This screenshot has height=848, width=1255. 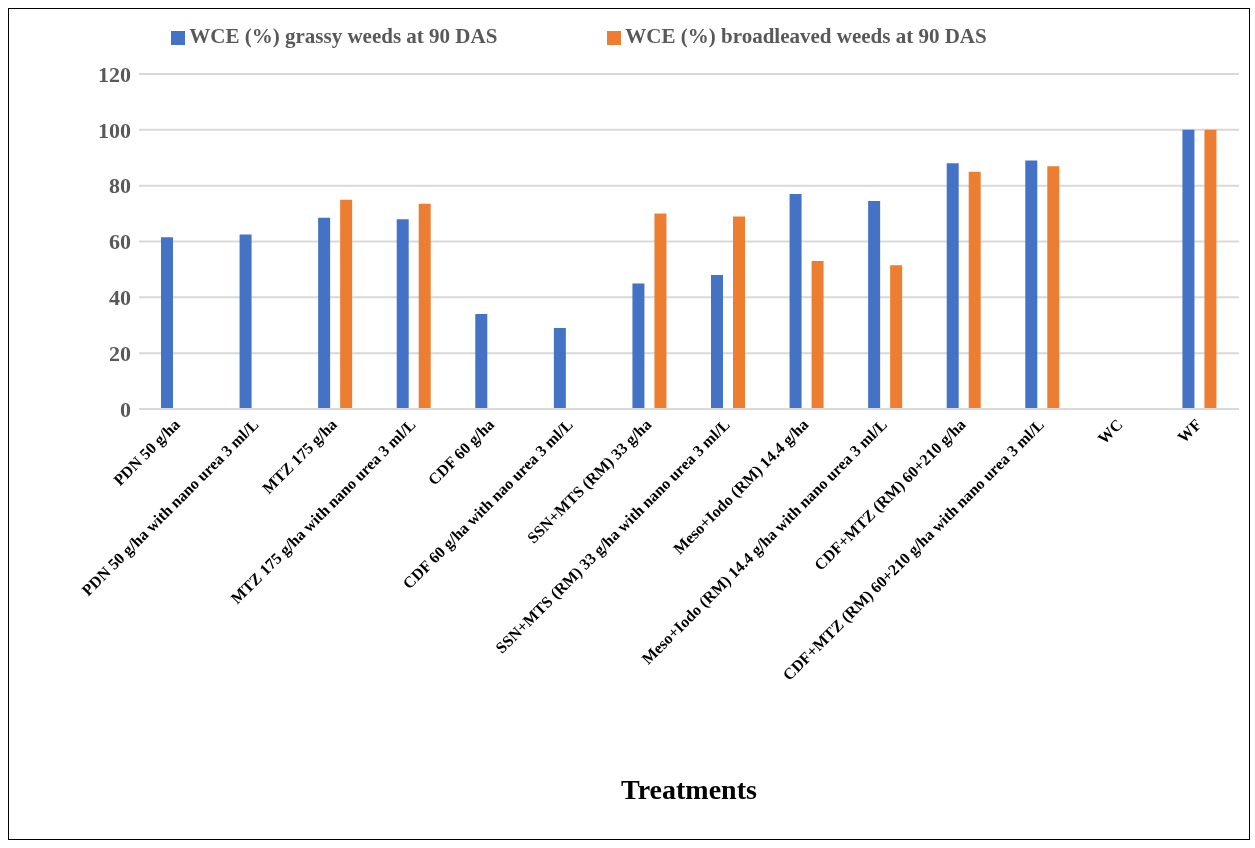 What do you see at coordinates (343, 36) in the screenshot?
I see `legend-label: WCE (%) grassy weeds at 90 DAS` at bounding box center [343, 36].